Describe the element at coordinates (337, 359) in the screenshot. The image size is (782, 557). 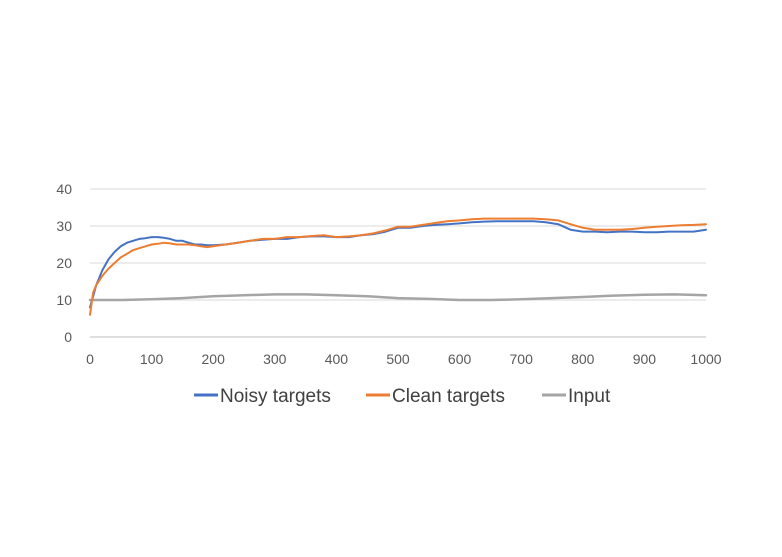
I see `x-tick-label: 400` at that location.